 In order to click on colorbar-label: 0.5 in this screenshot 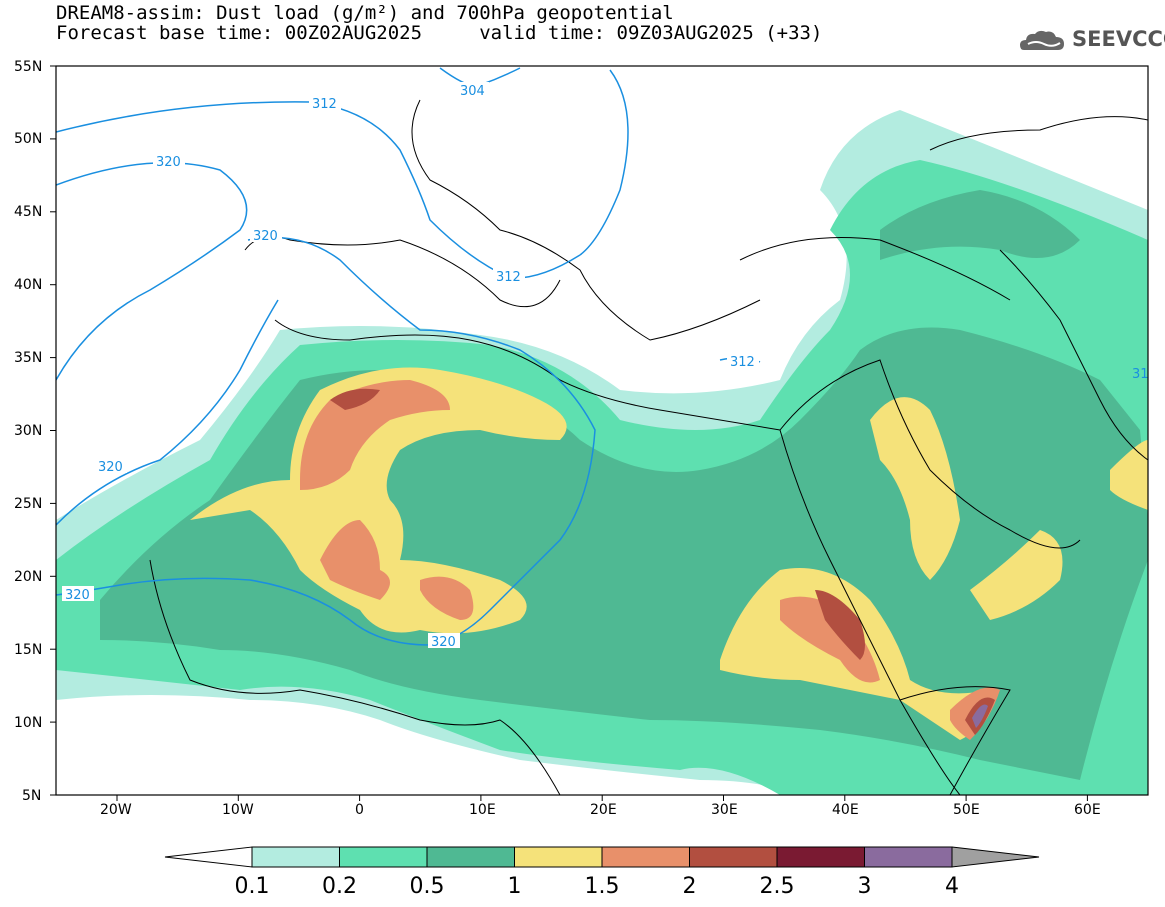, I will do `click(427, 886)`.